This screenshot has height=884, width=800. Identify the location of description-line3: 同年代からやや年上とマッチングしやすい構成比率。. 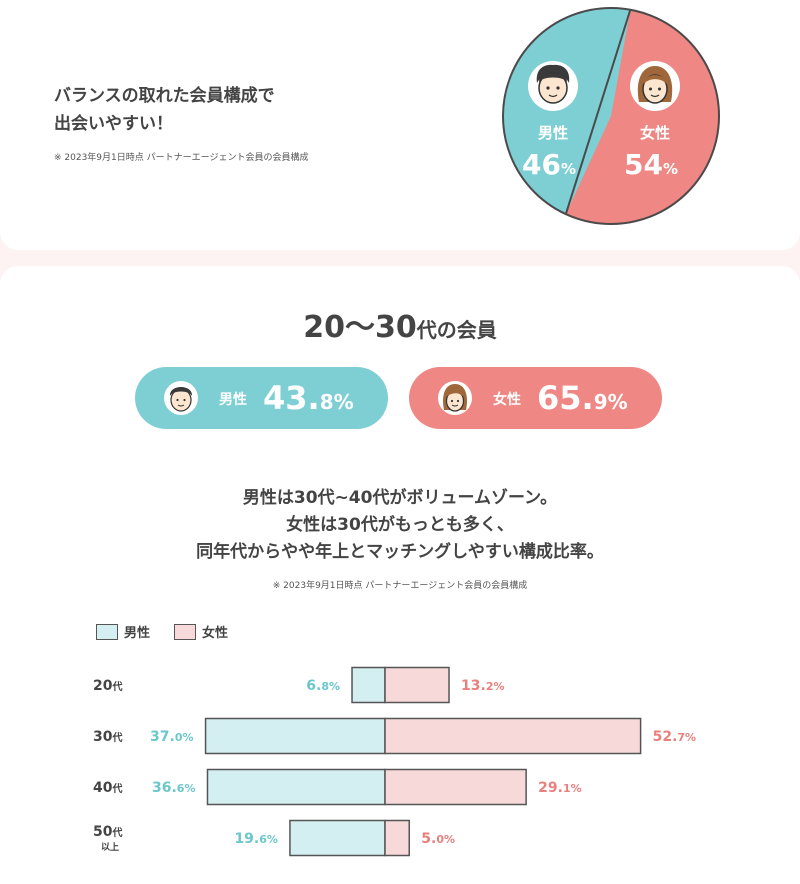
(400, 552).